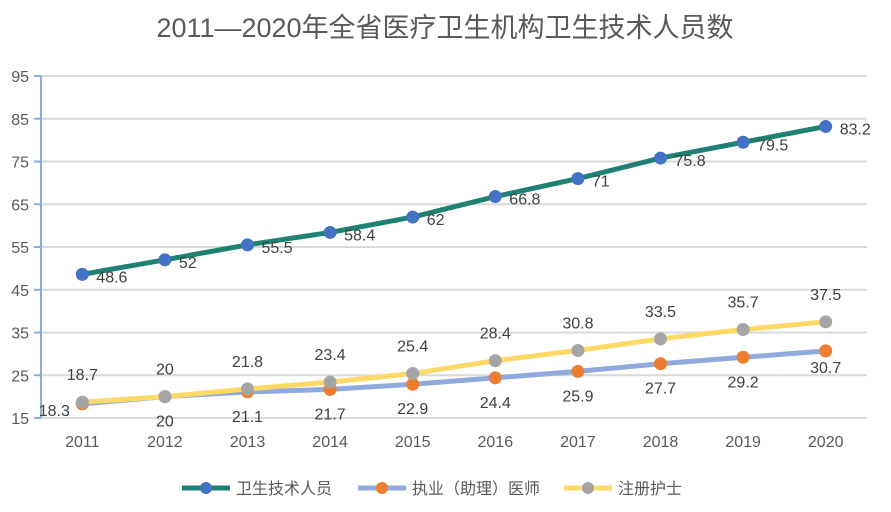 This screenshot has height=512, width=891. I want to click on data-label: 27.7, so click(660, 389).